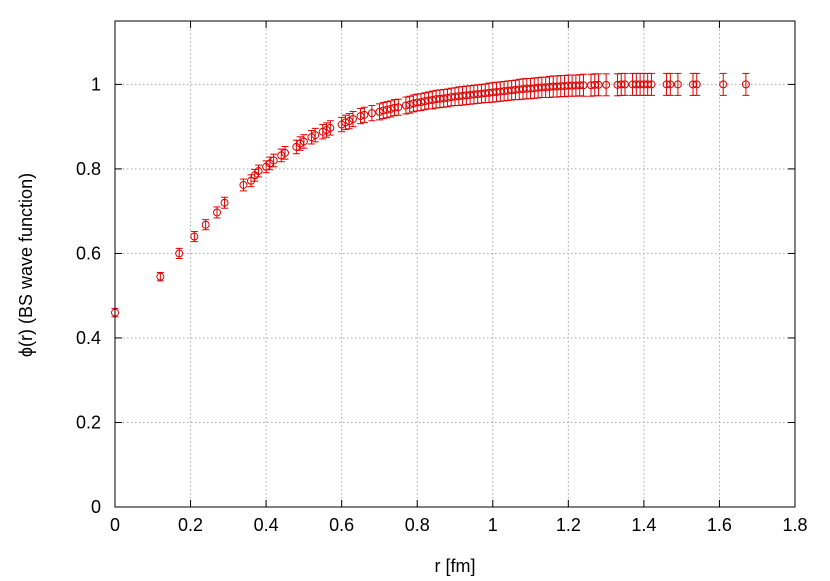 The image size is (830, 581). I want to click on x-tick-label: 1.4, so click(643, 525).